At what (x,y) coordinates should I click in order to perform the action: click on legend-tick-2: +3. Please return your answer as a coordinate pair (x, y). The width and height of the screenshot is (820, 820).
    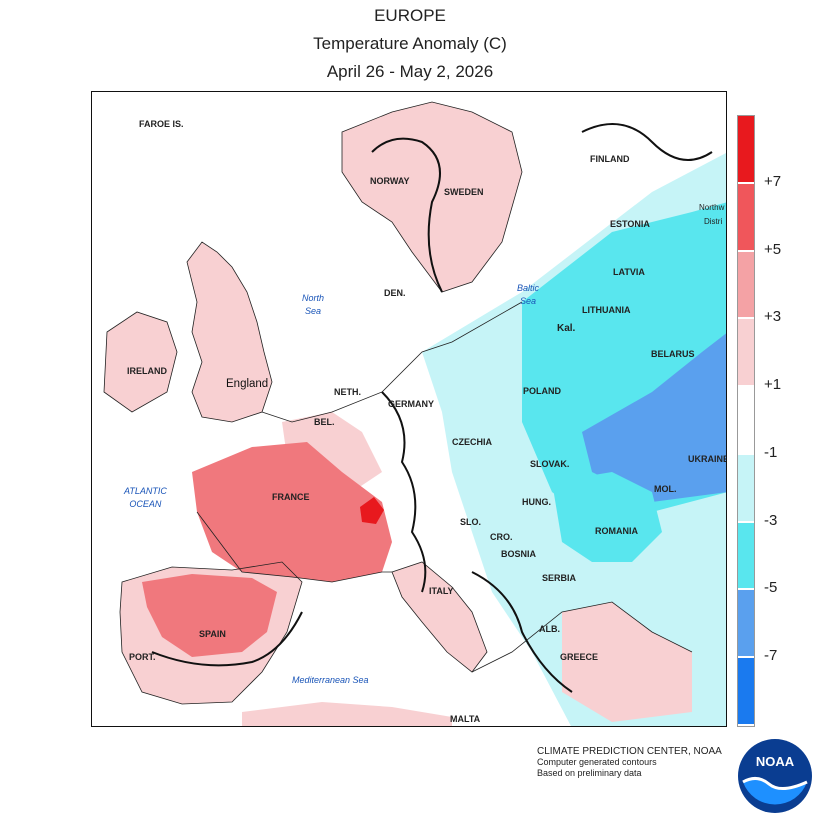
    Looking at the image, I should click on (773, 317).